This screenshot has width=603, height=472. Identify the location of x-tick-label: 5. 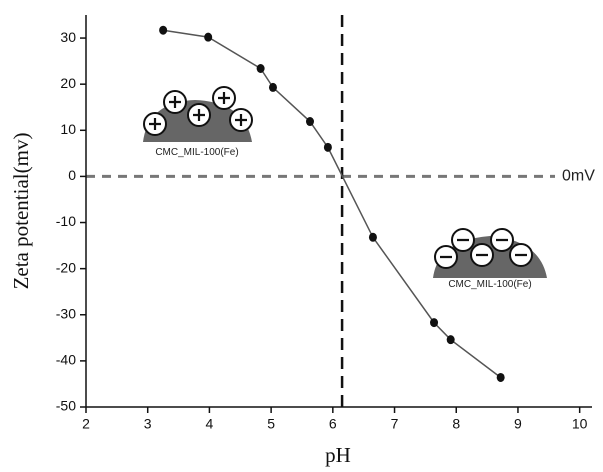
(271, 424).